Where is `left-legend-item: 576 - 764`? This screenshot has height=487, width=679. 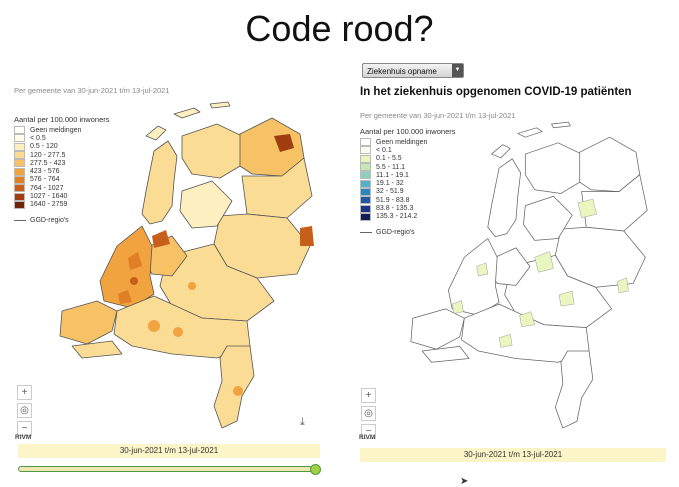
left-legend-item: 576 - 764 is located at coordinates (61, 179).